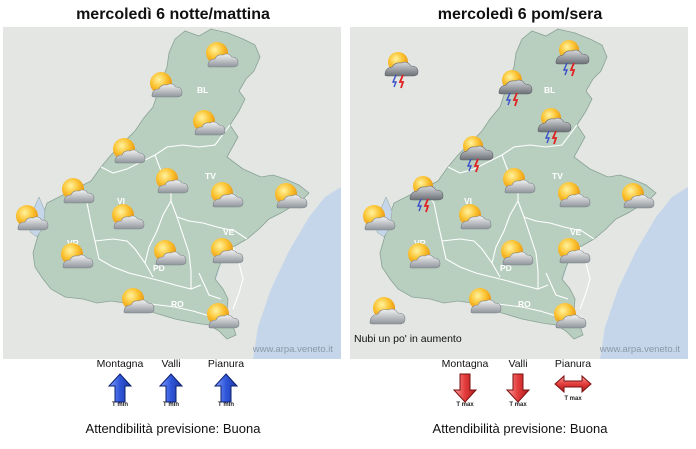 Image resolution: width=696 pixels, height=449 pixels. Describe the element at coordinates (573, 391) in the screenshot. I see `trend-stable-arrow-icon` at that location.